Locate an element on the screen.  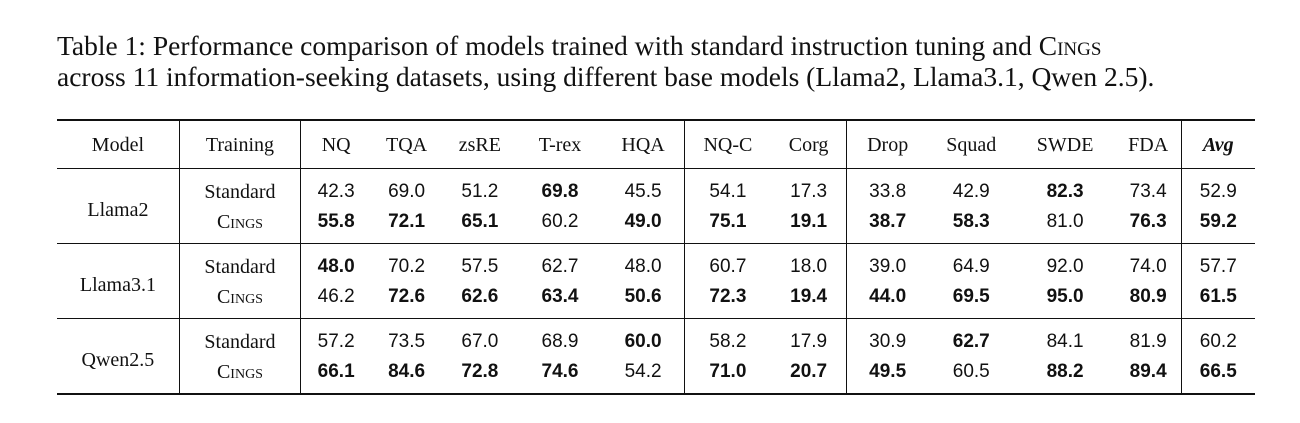
score-cell: 17.3 is located at coordinates (809, 191).